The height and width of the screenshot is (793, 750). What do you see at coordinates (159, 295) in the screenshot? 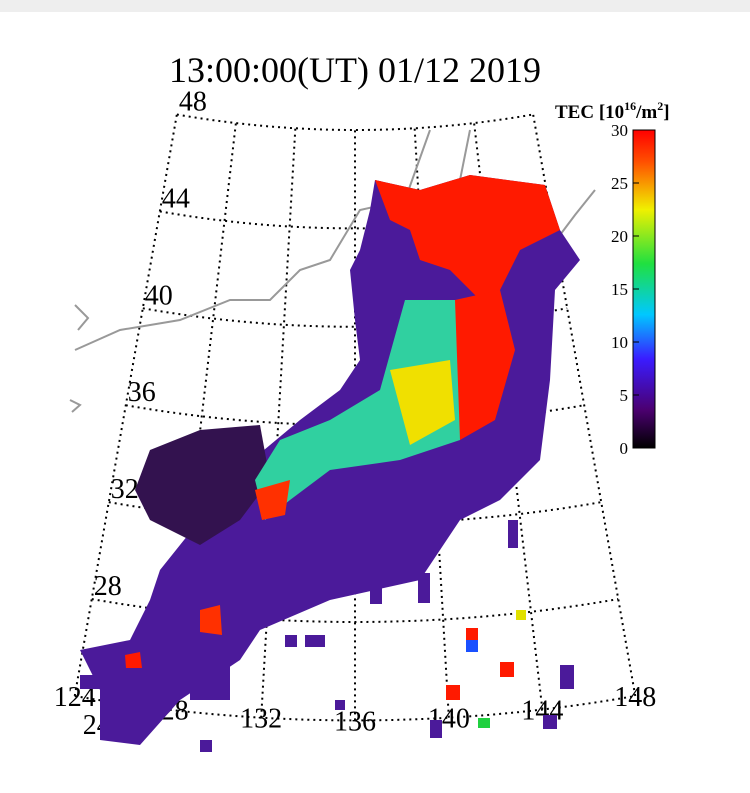
I see `latitude-label: 40` at bounding box center [159, 295].